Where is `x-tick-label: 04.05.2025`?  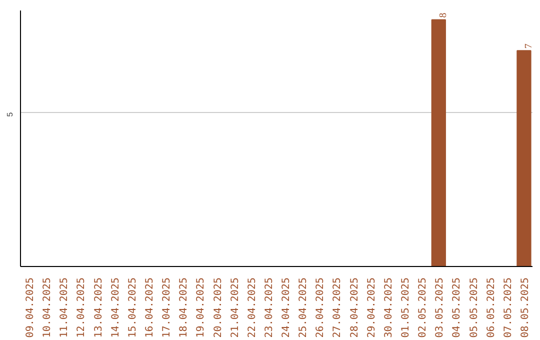 x-tick-label: 04.05.2025 is located at coordinates (457, 307).